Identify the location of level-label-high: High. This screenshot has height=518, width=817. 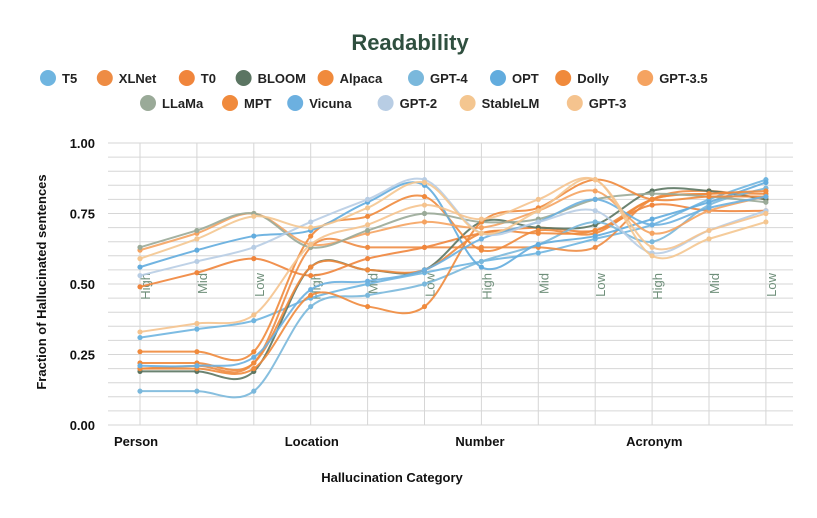
(657, 286).